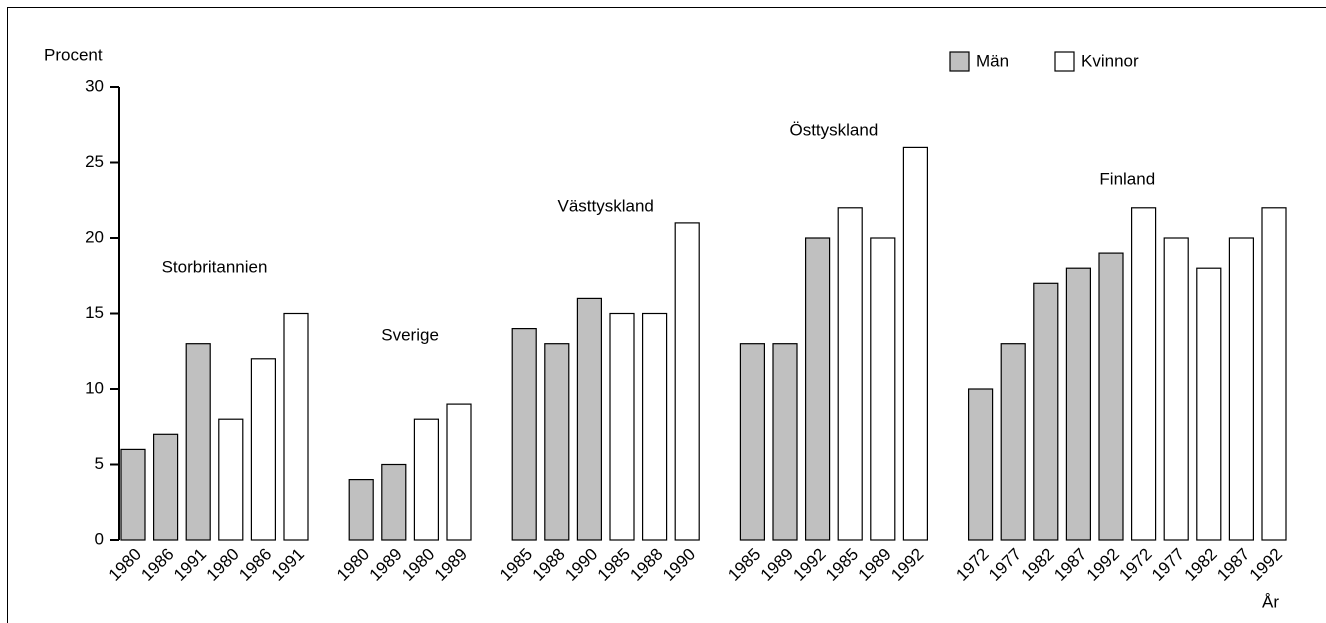 This screenshot has width=1326, height=623. I want to click on y-tick-label: 20, so click(94, 236).